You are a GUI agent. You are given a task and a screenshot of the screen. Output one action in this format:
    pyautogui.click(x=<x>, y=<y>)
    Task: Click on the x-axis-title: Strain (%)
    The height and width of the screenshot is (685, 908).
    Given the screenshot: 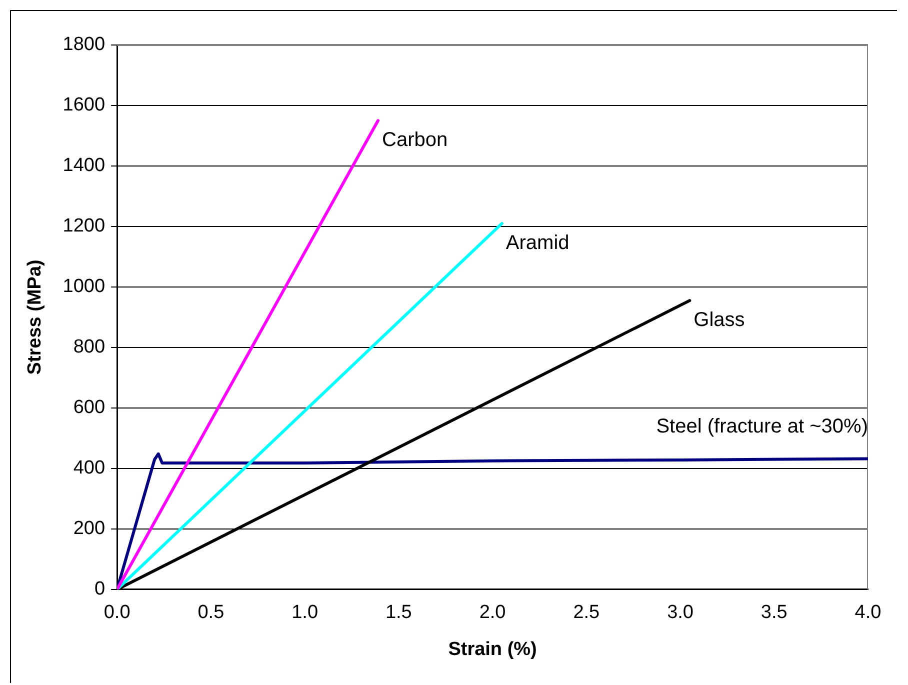 What is the action you would take?
    pyautogui.click(x=492, y=649)
    